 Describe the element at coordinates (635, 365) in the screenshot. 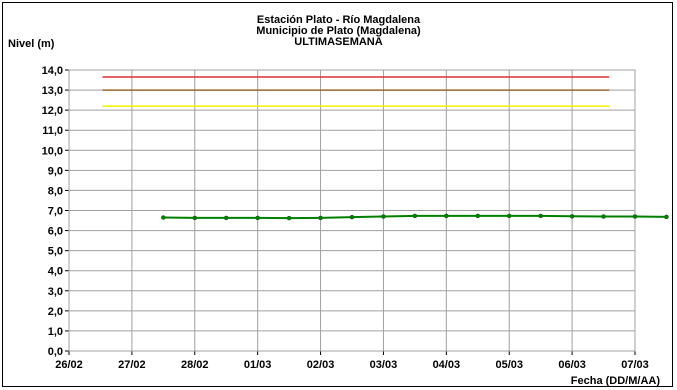

I see `x-tick-label: 07/03` at that location.